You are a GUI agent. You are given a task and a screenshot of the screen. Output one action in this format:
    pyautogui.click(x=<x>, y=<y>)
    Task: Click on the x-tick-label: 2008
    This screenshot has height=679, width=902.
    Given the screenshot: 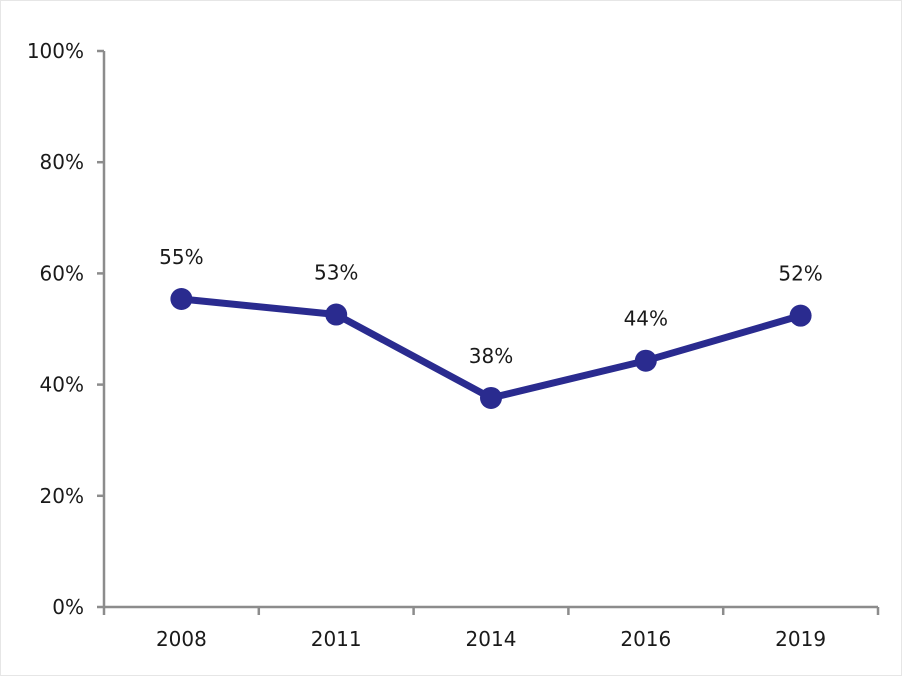 What is the action you would take?
    pyautogui.click(x=181, y=639)
    